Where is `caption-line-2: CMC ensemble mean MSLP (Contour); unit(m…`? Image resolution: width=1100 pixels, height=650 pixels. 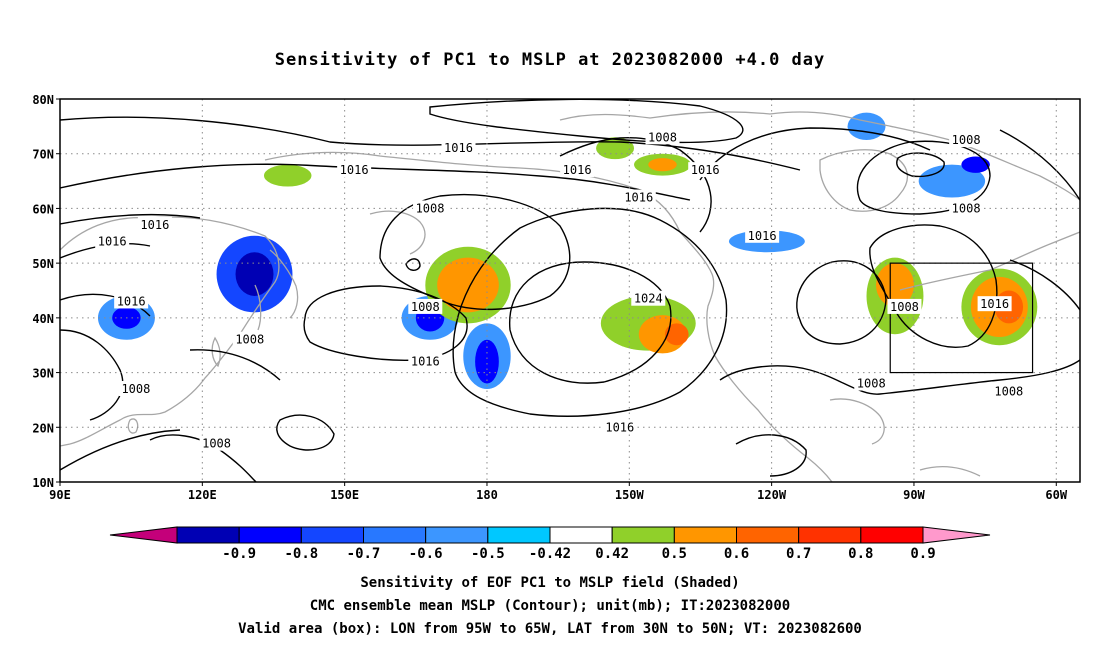
caption-line-2: CMC ensemble mean MSLP (Contour); unit(m… is located at coordinates (550, 606).